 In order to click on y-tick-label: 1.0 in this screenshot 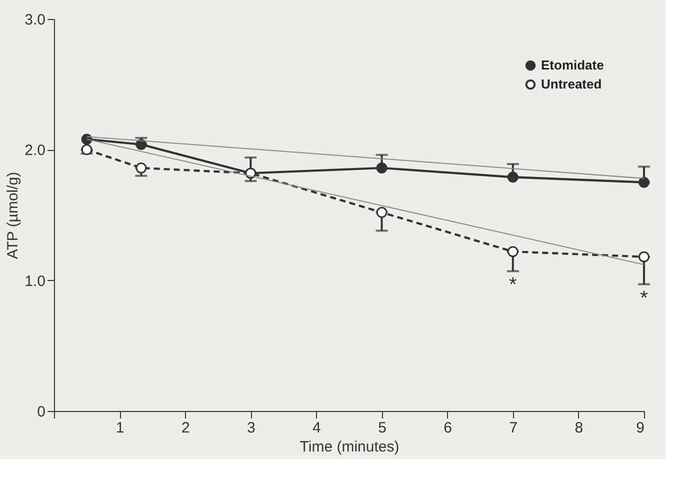, I will do `click(35, 281)`.